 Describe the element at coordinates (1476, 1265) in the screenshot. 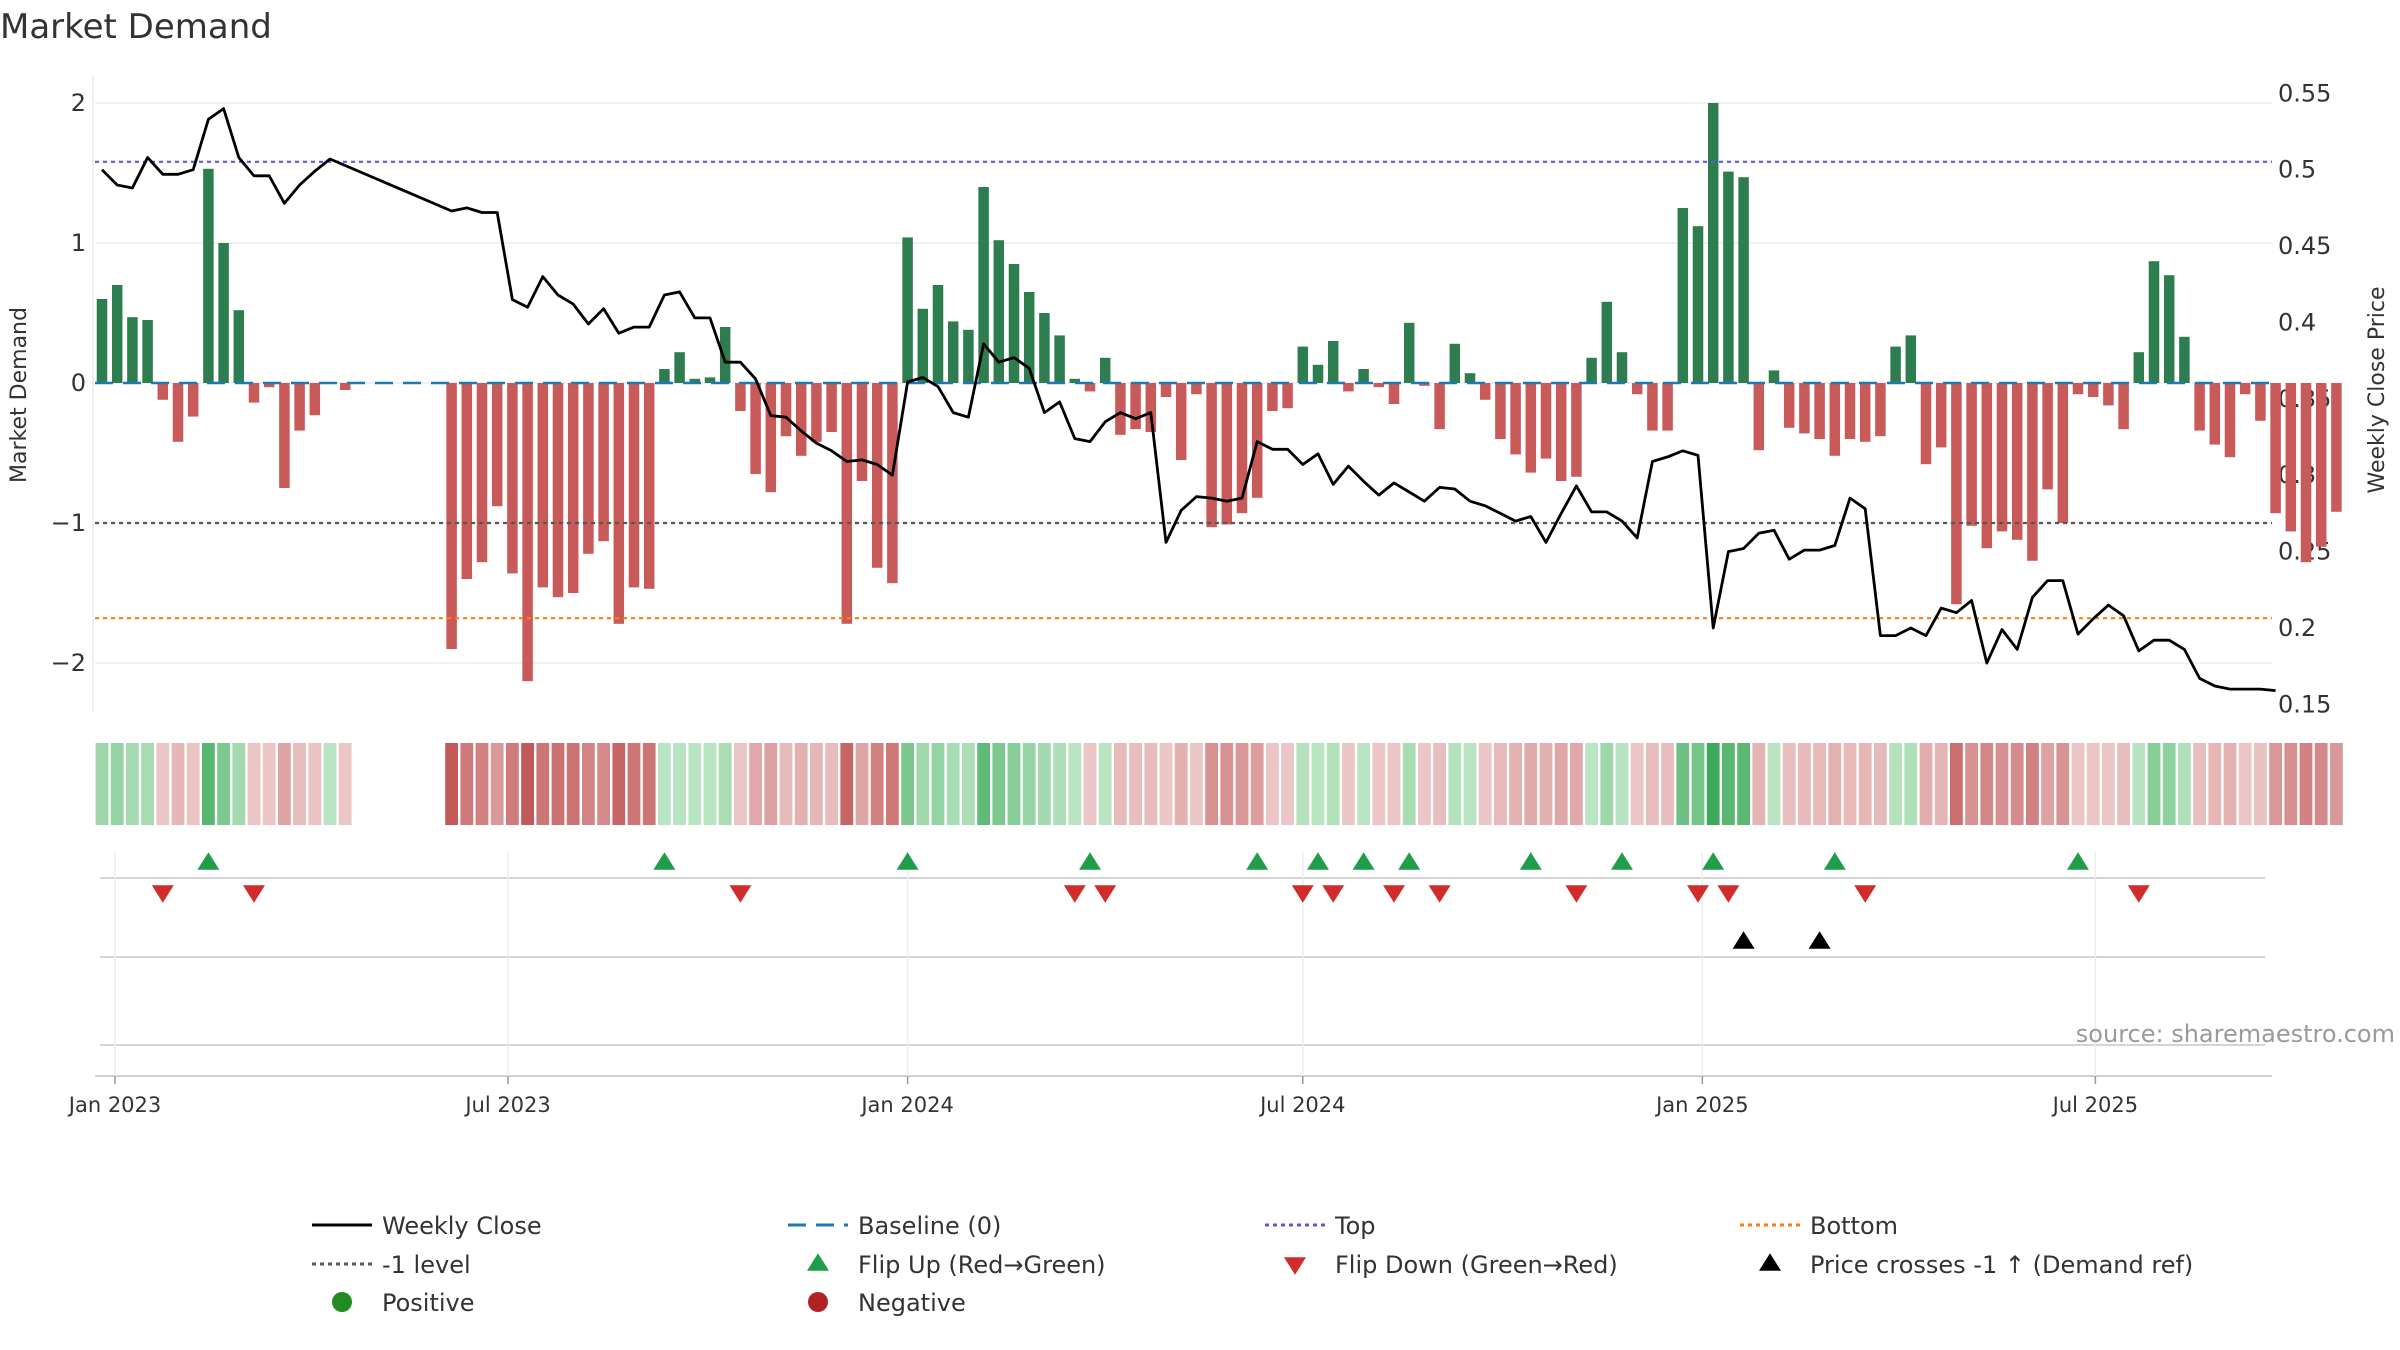

I see `legend-label-flip-down: Flip Down (Green→Red)` at that location.